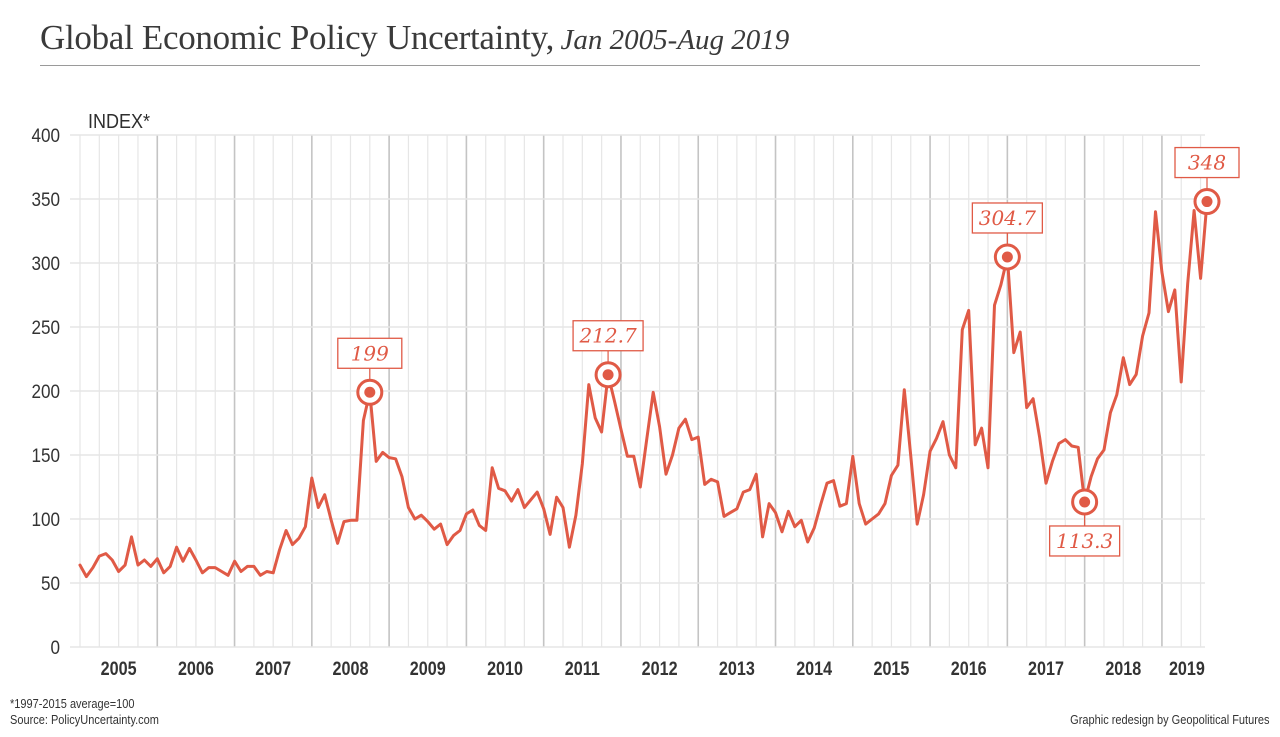 Image resolution: width=1280 pixels, height=737 pixels. I want to click on x-tick-label: 2008, so click(351, 669).